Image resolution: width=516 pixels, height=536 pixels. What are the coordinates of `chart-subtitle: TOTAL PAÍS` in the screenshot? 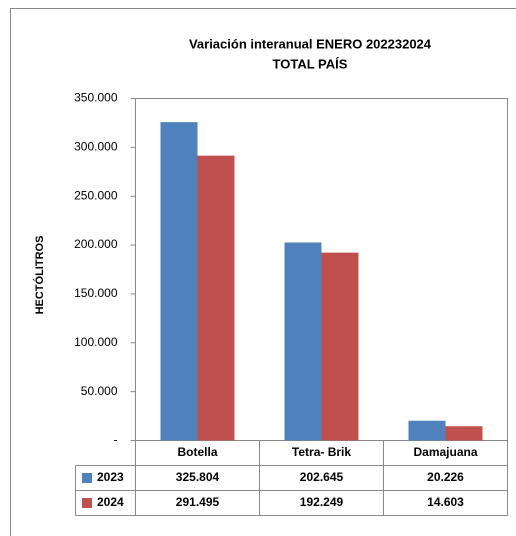 It's located at (310, 63).